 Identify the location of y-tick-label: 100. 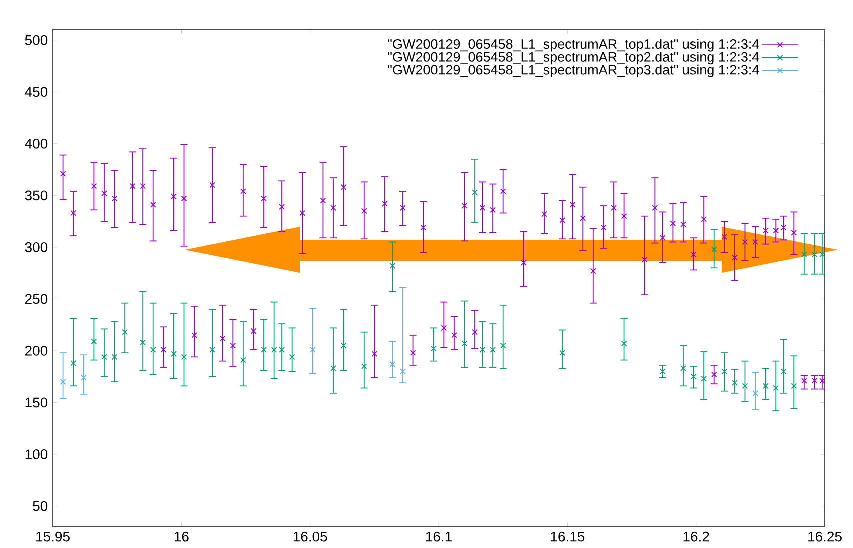
(37, 455).